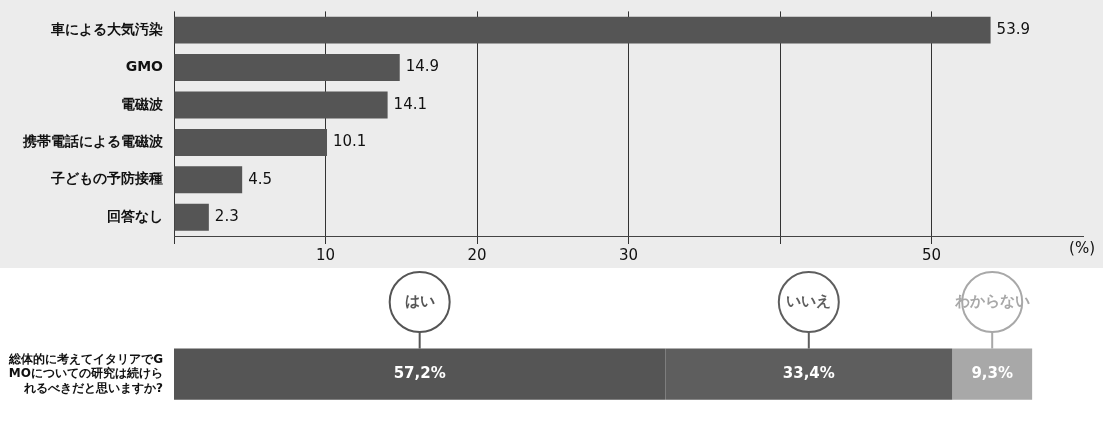 This screenshot has height=429, width=1103. What do you see at coordinates (135, 215) in the screenshot?
I see `y-tick-label: 回答なし` at bounding box center [135, 215].